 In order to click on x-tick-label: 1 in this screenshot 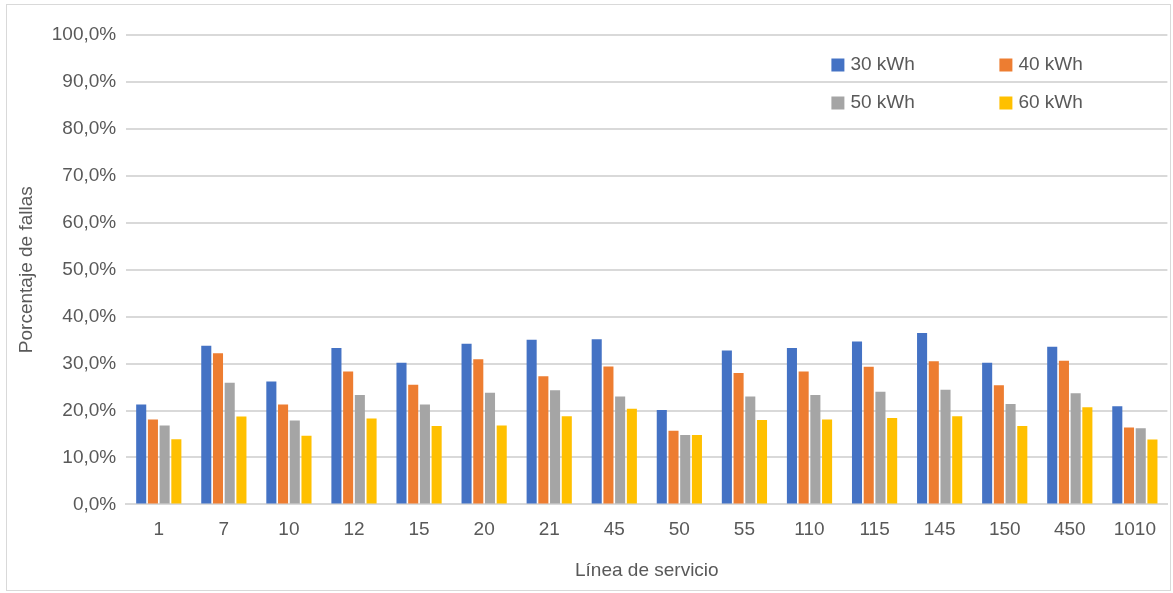, I will do `click(159, 529)`.